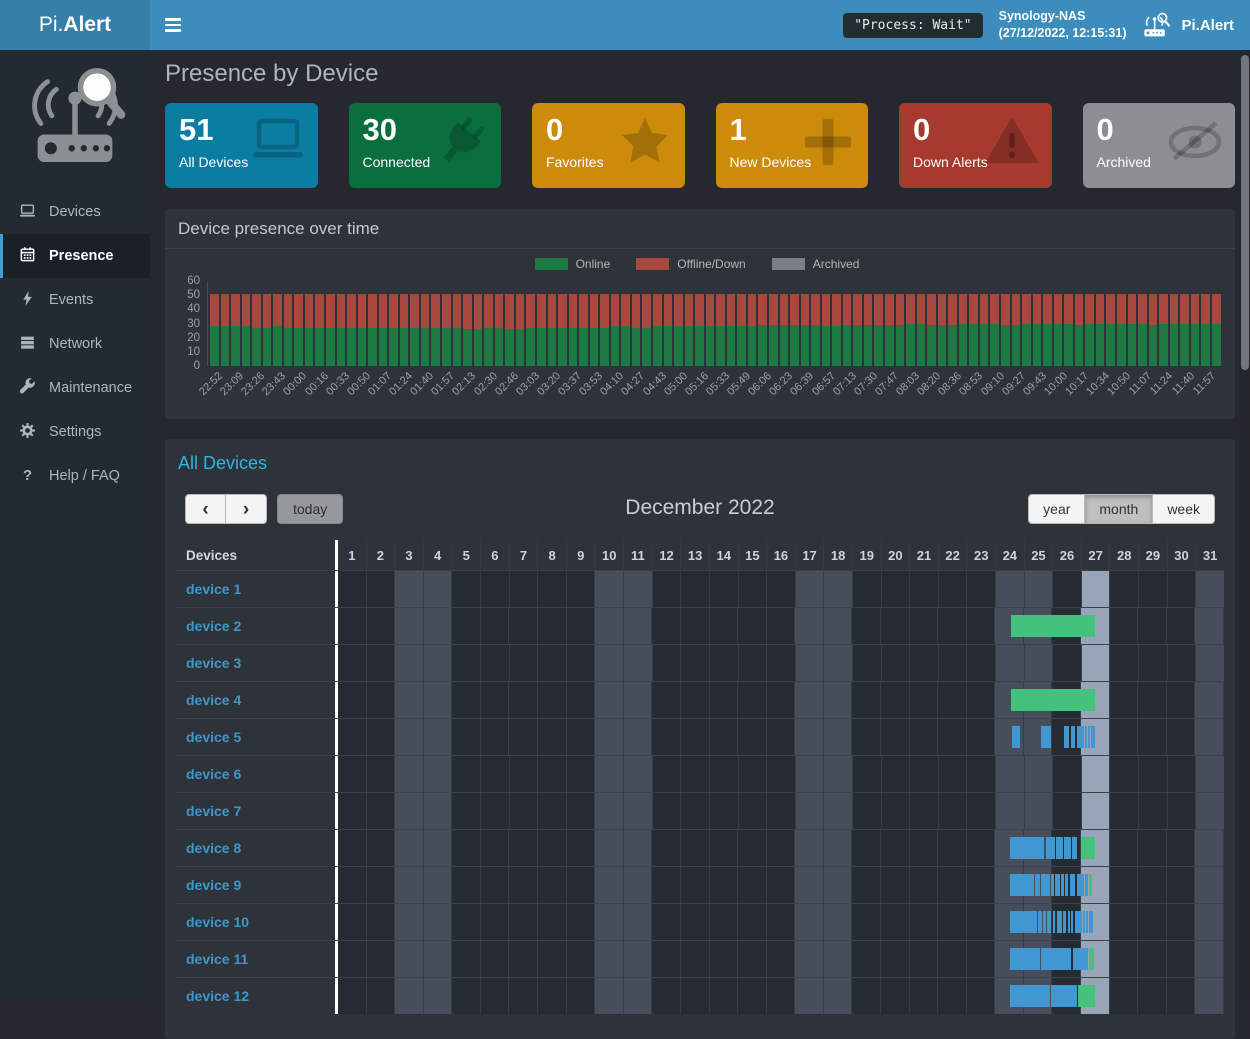 The width and height of the screenshot is (1250, 1039). What do you see at coordinates (217, 959) in the screenshot?
I see `device-link: device 11` at bounding box center [217, 959].